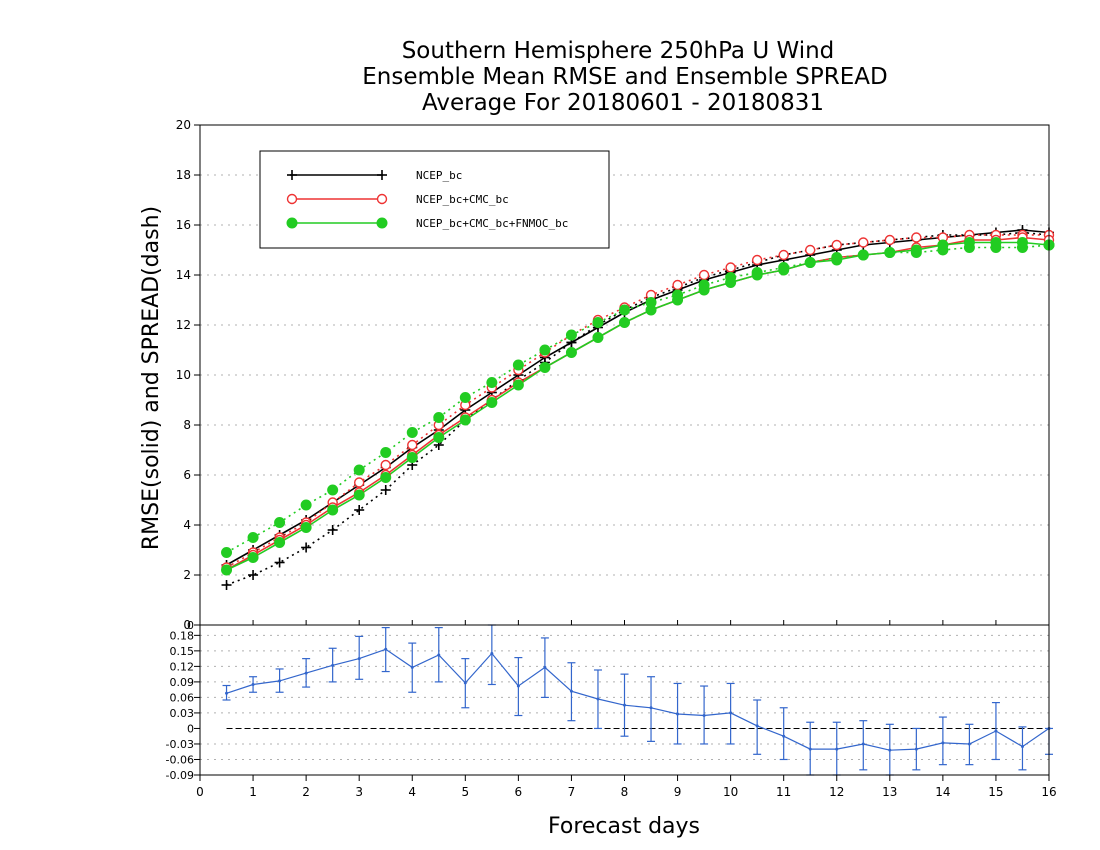 This screenshot has width=1100, height=850. What do you see at coordinates (182, 635) in the screenshot?
I see `lower-y-tick-label: 0.18` at bounding box center [182, 635].